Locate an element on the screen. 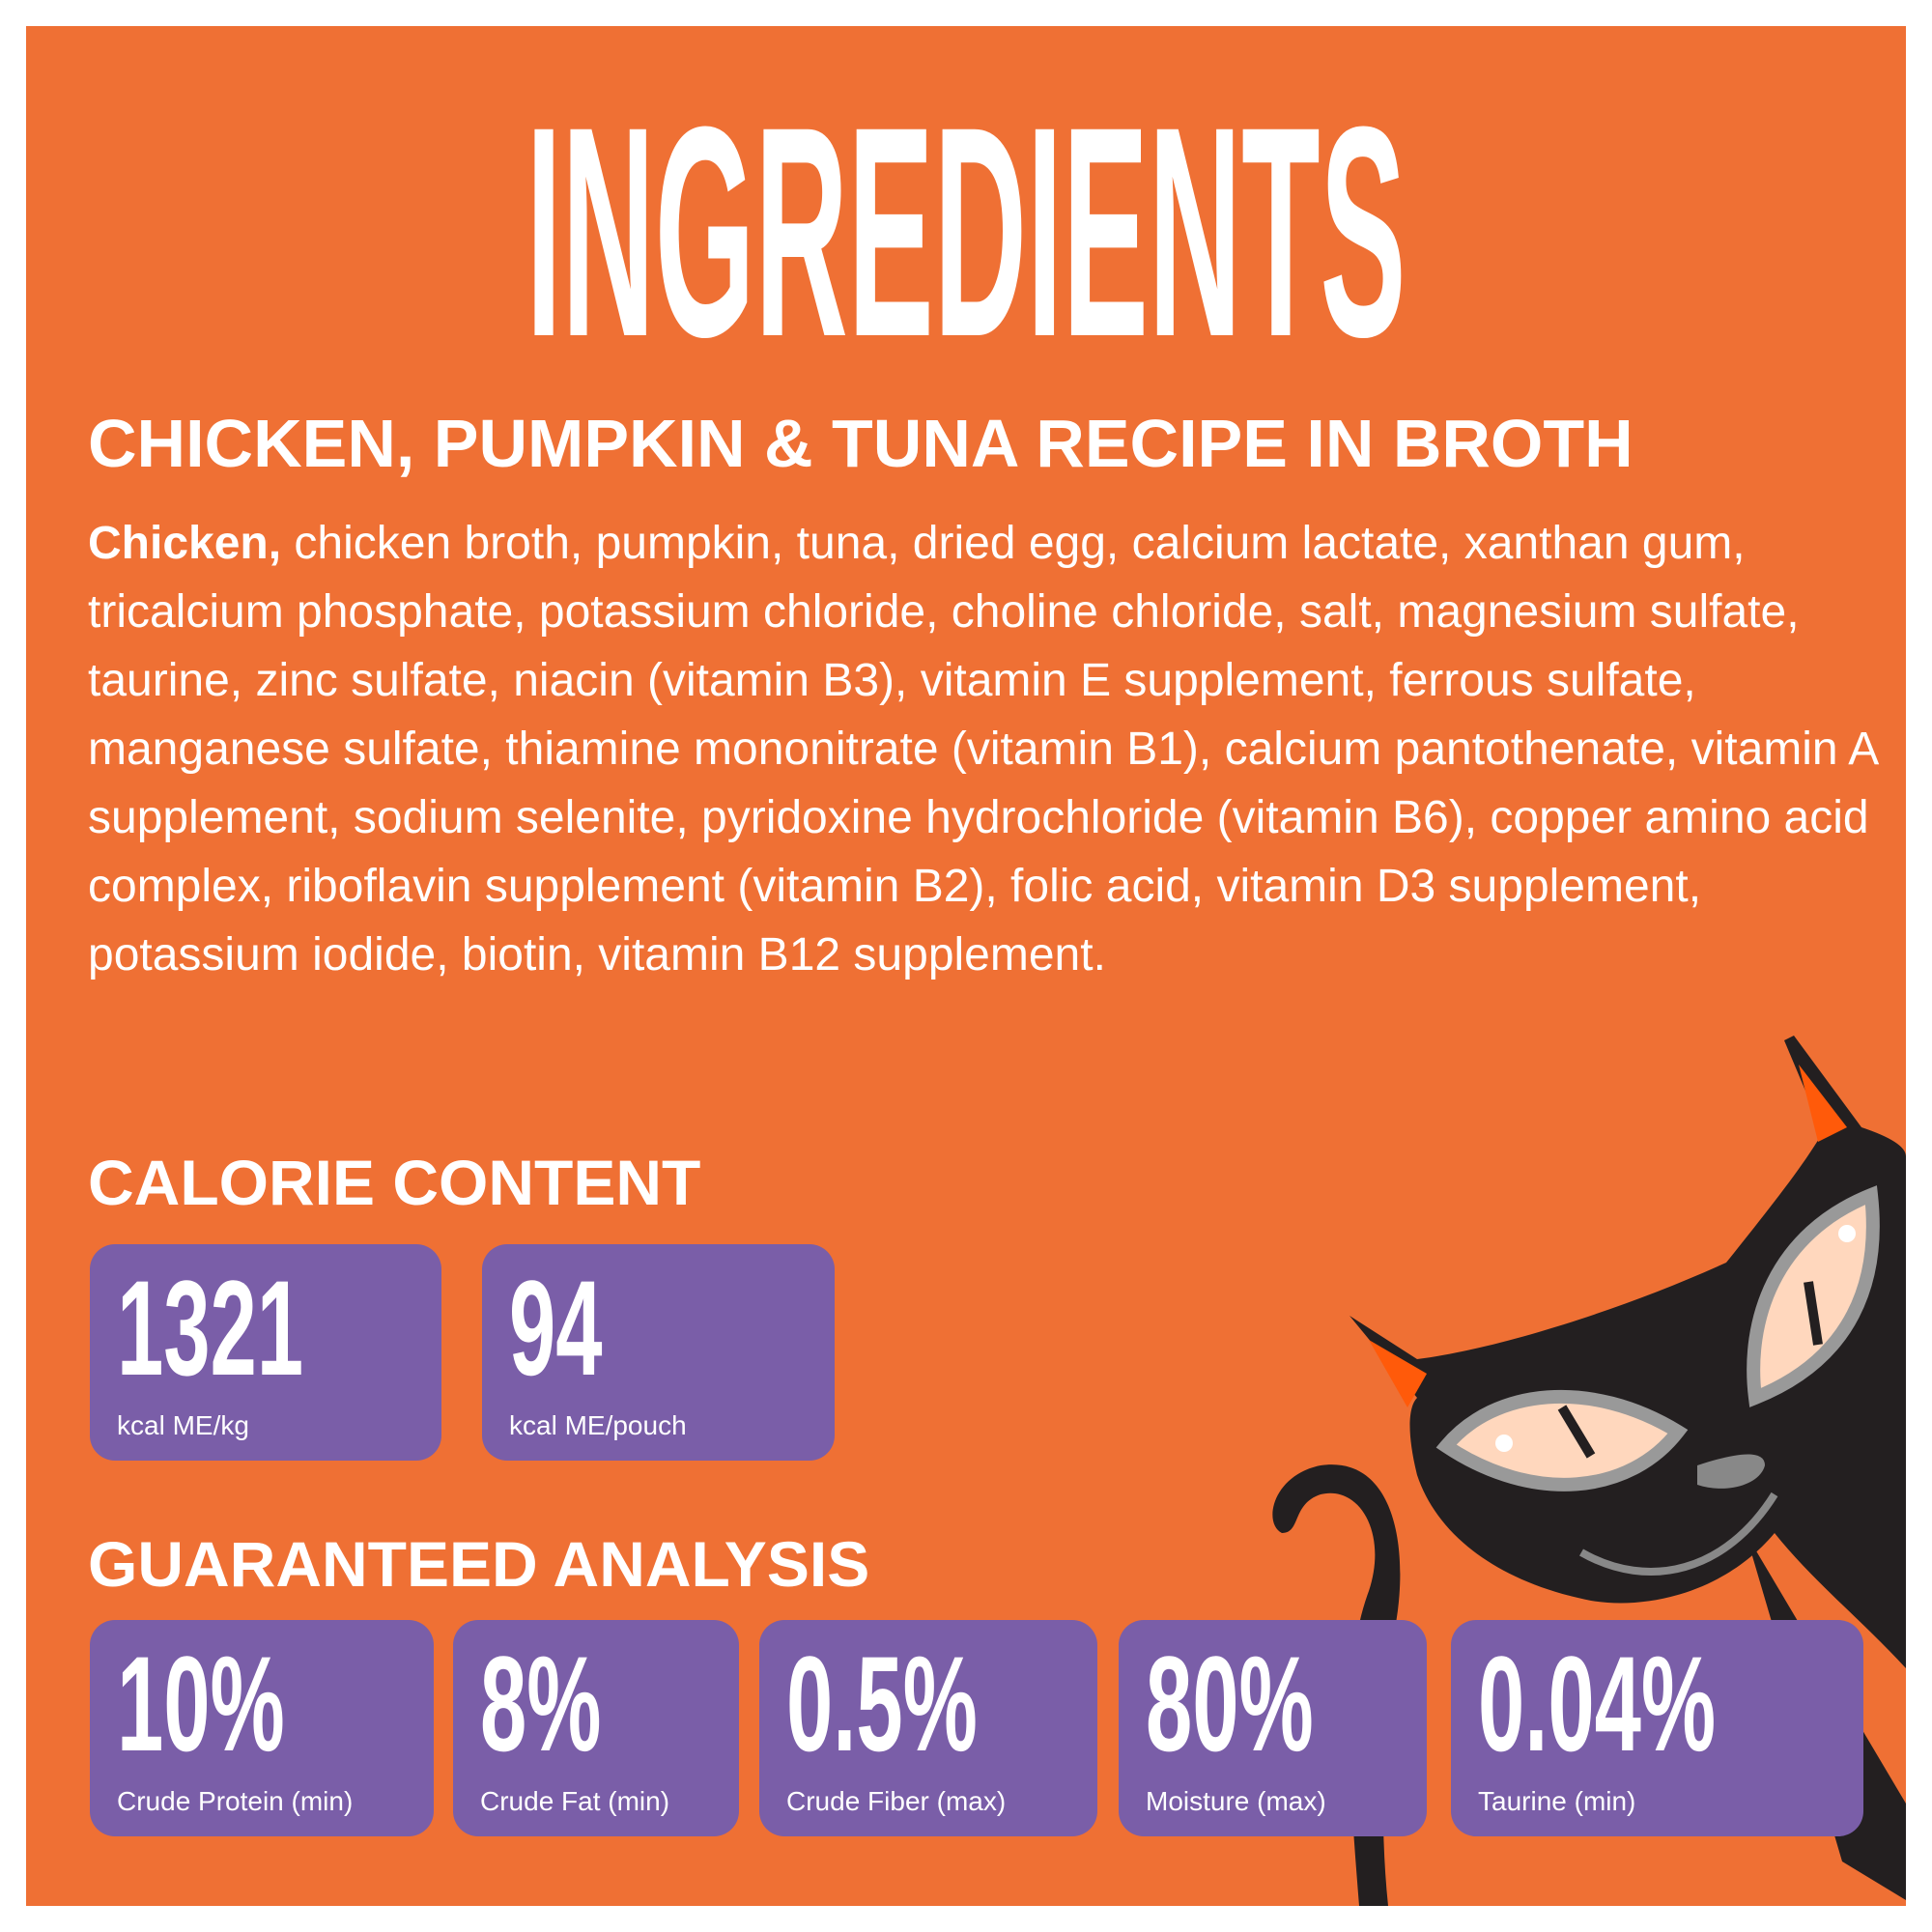  page-title: INGREDIENTS is located at coordinates (966, 231).